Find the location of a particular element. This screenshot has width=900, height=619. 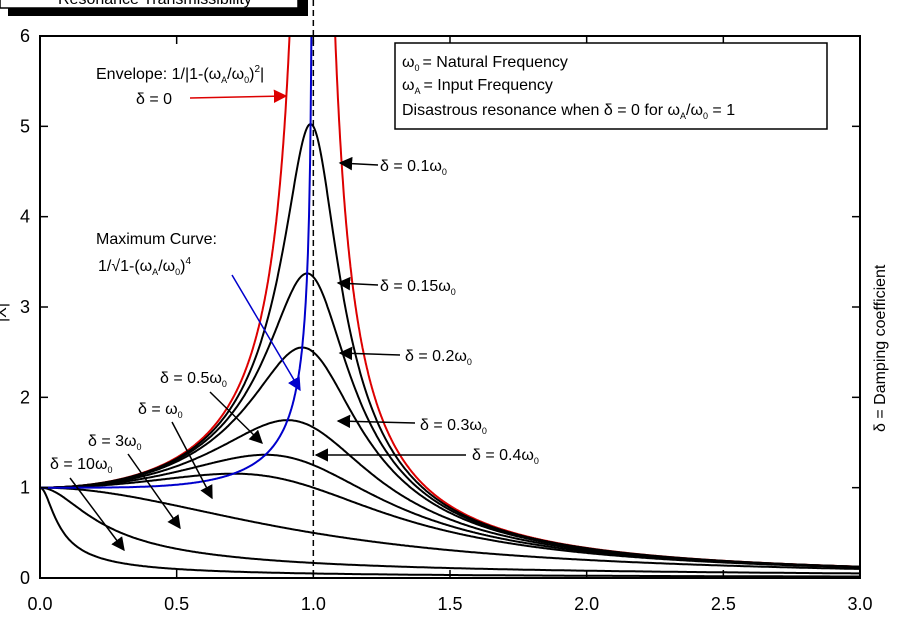

maximum-curve-label: Maximum Curve: 1/√1-(ωA/ω0)4 is located at coordinates (198, 311).